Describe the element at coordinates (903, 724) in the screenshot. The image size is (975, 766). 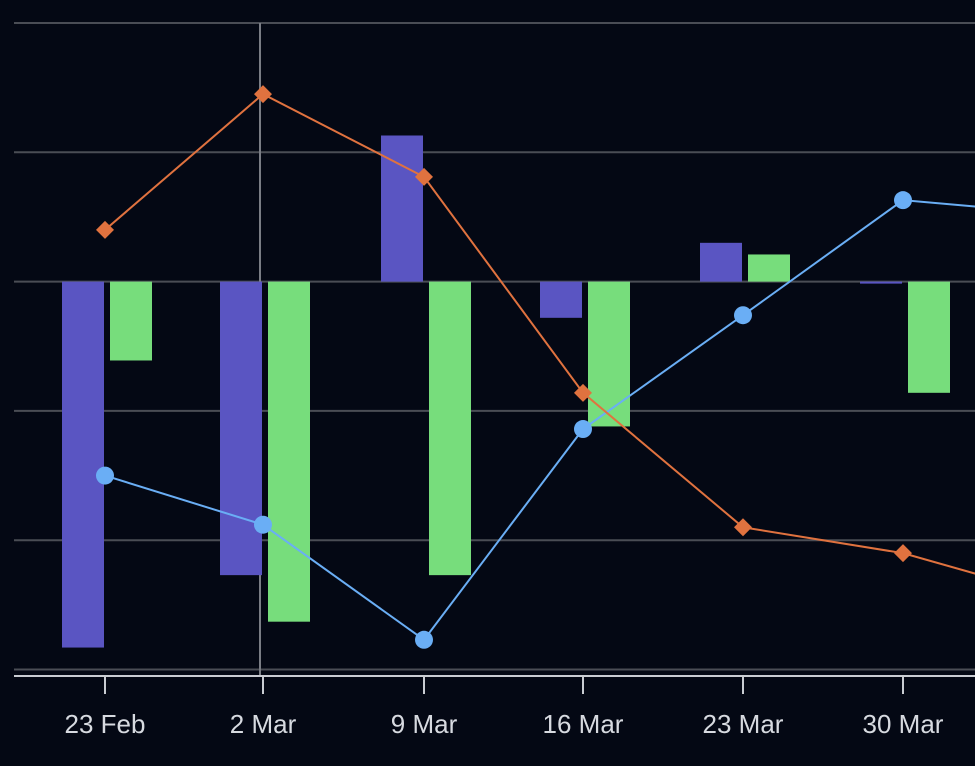
I see `x-tick-label: 30 Mar` at that location.